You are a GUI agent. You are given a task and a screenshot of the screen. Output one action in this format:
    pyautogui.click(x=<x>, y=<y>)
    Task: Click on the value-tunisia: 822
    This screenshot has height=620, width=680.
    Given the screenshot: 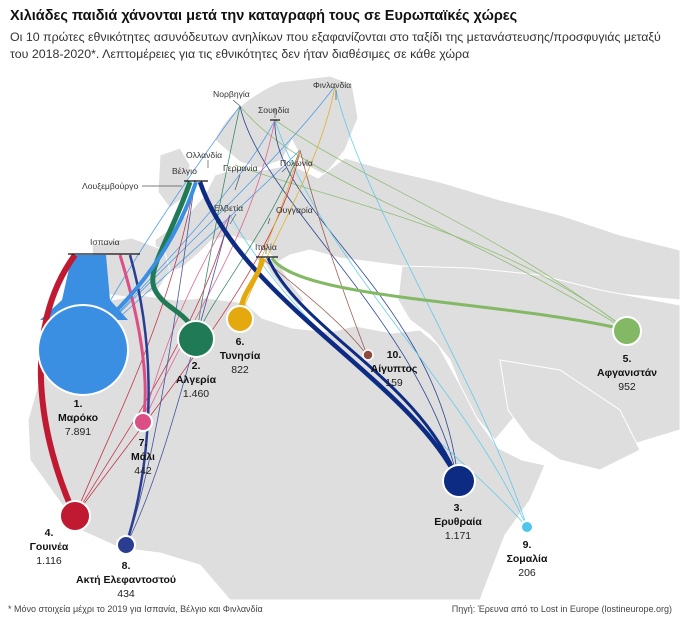 What is the action you would take?
    pyautogui.click(x=240, y=370)
    